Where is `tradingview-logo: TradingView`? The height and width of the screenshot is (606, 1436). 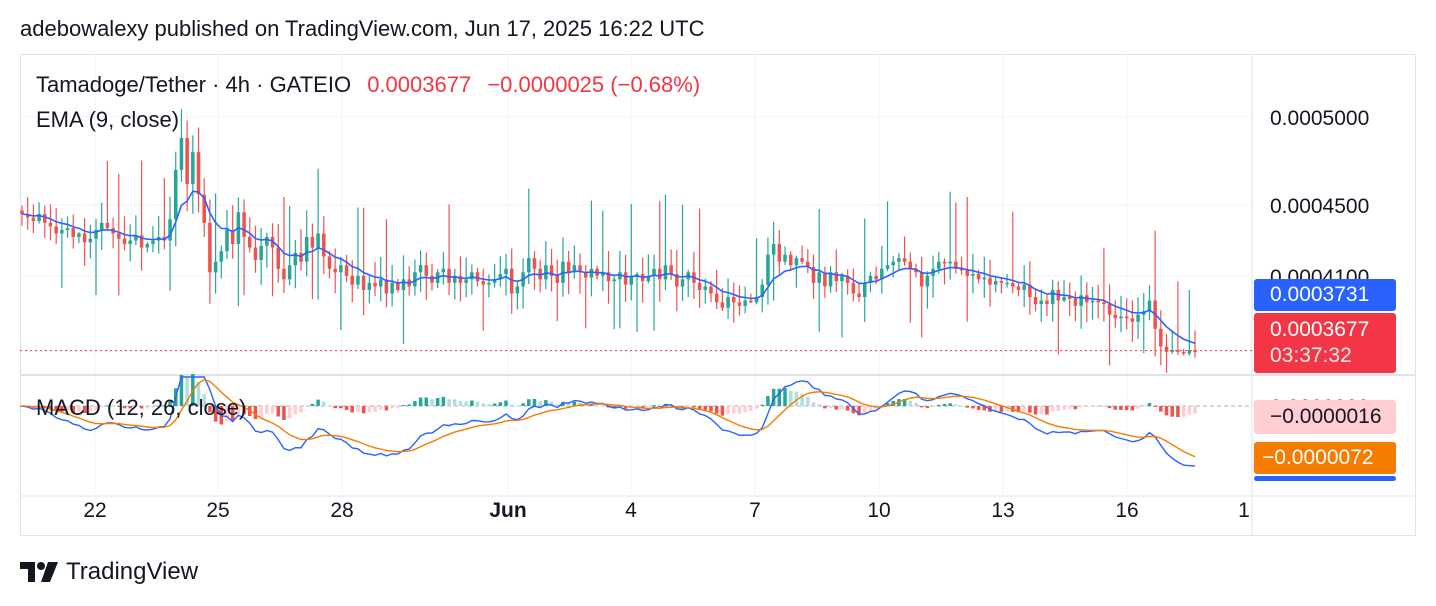 tradingview-logo: TradingView is located at coordinates (109, 572).